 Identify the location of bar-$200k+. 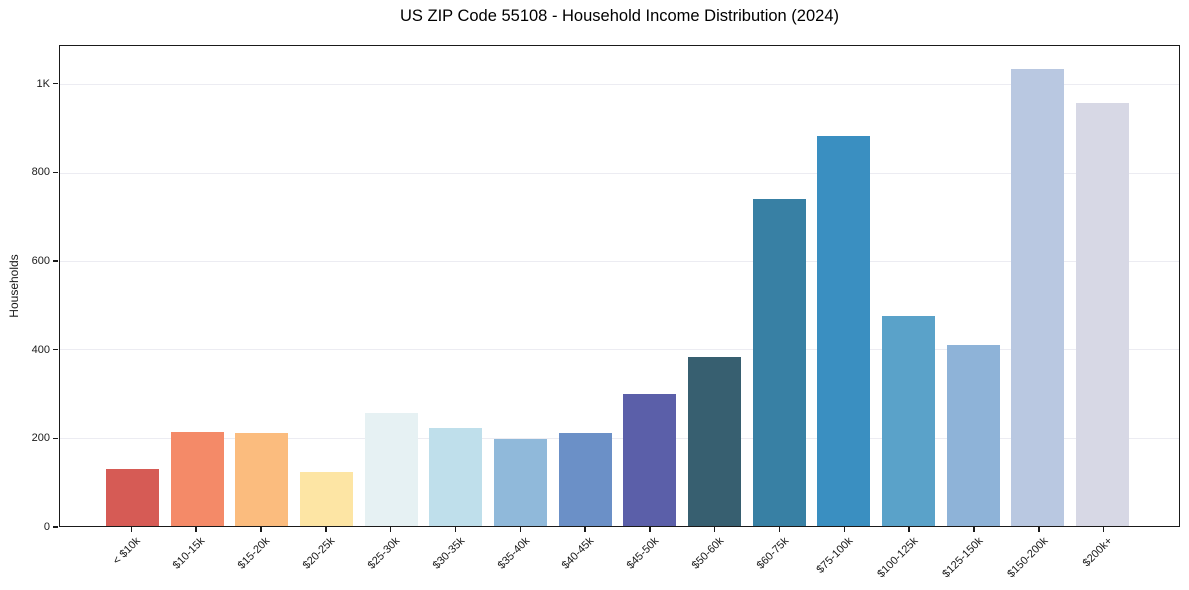
(1103, 314).